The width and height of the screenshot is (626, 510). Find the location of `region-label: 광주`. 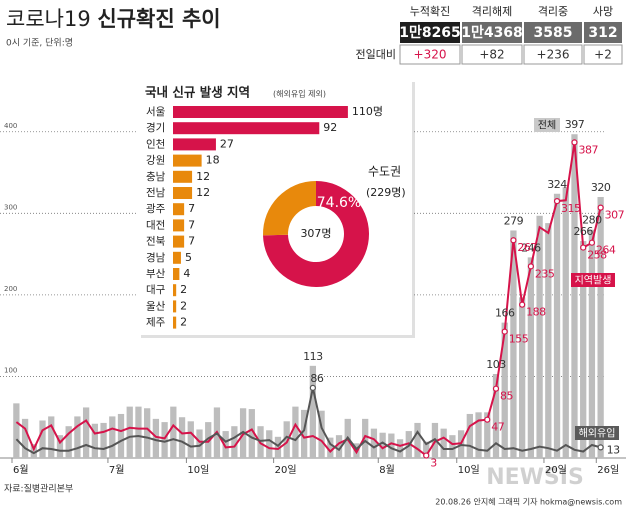

region-label: 광주 is located at coordinates (156, 209).